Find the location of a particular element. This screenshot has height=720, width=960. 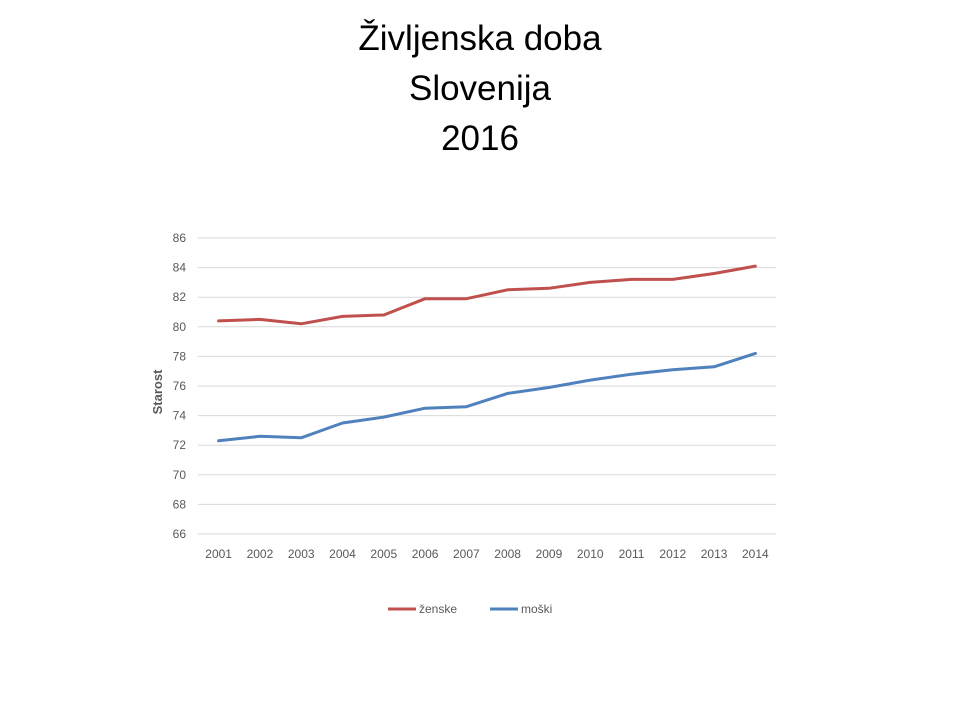

x-tick-label: 2008 is located at coordinates (507, 554).